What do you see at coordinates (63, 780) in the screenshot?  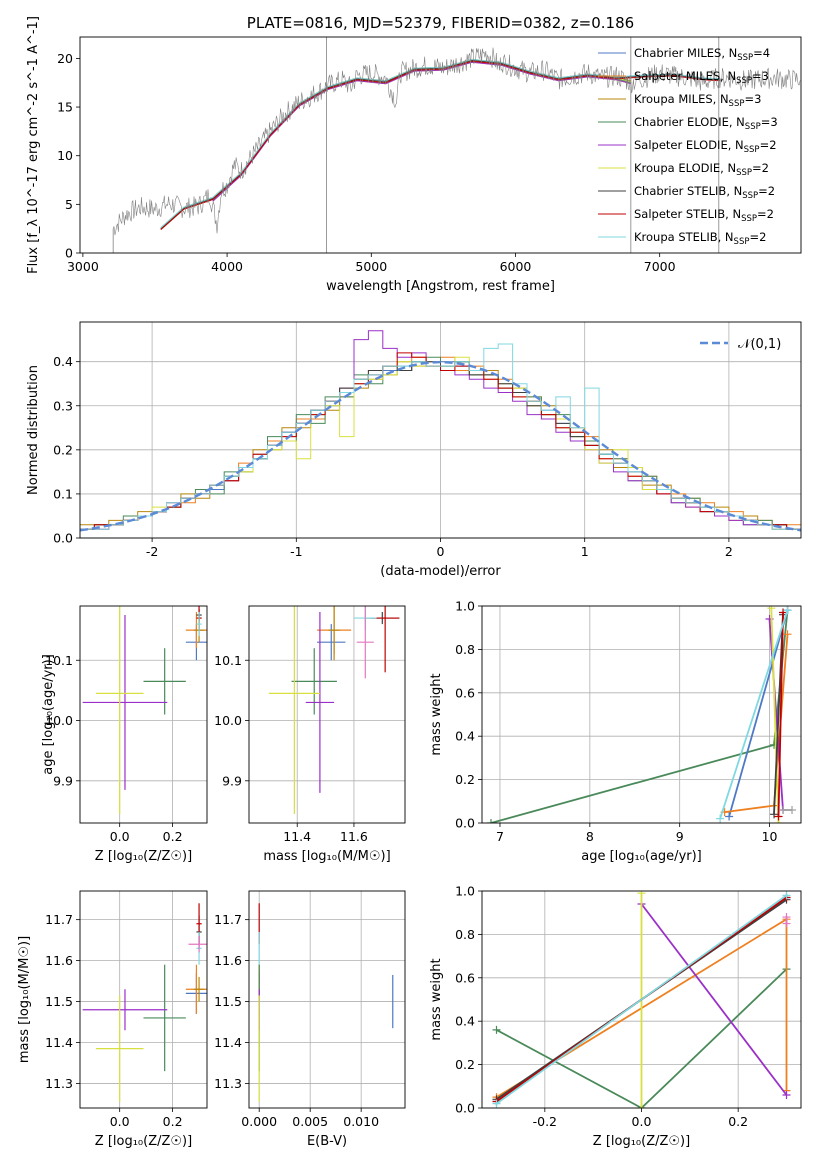 I see `y-tick-label: 9.9` at bounding box center [63, 780].